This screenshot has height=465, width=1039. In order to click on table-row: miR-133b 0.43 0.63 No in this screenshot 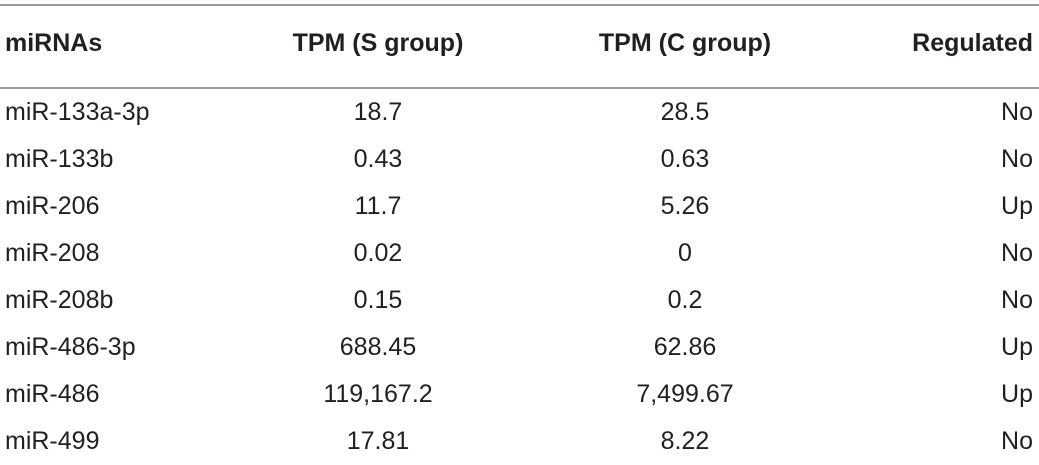, I will do `click(519, 159)`.